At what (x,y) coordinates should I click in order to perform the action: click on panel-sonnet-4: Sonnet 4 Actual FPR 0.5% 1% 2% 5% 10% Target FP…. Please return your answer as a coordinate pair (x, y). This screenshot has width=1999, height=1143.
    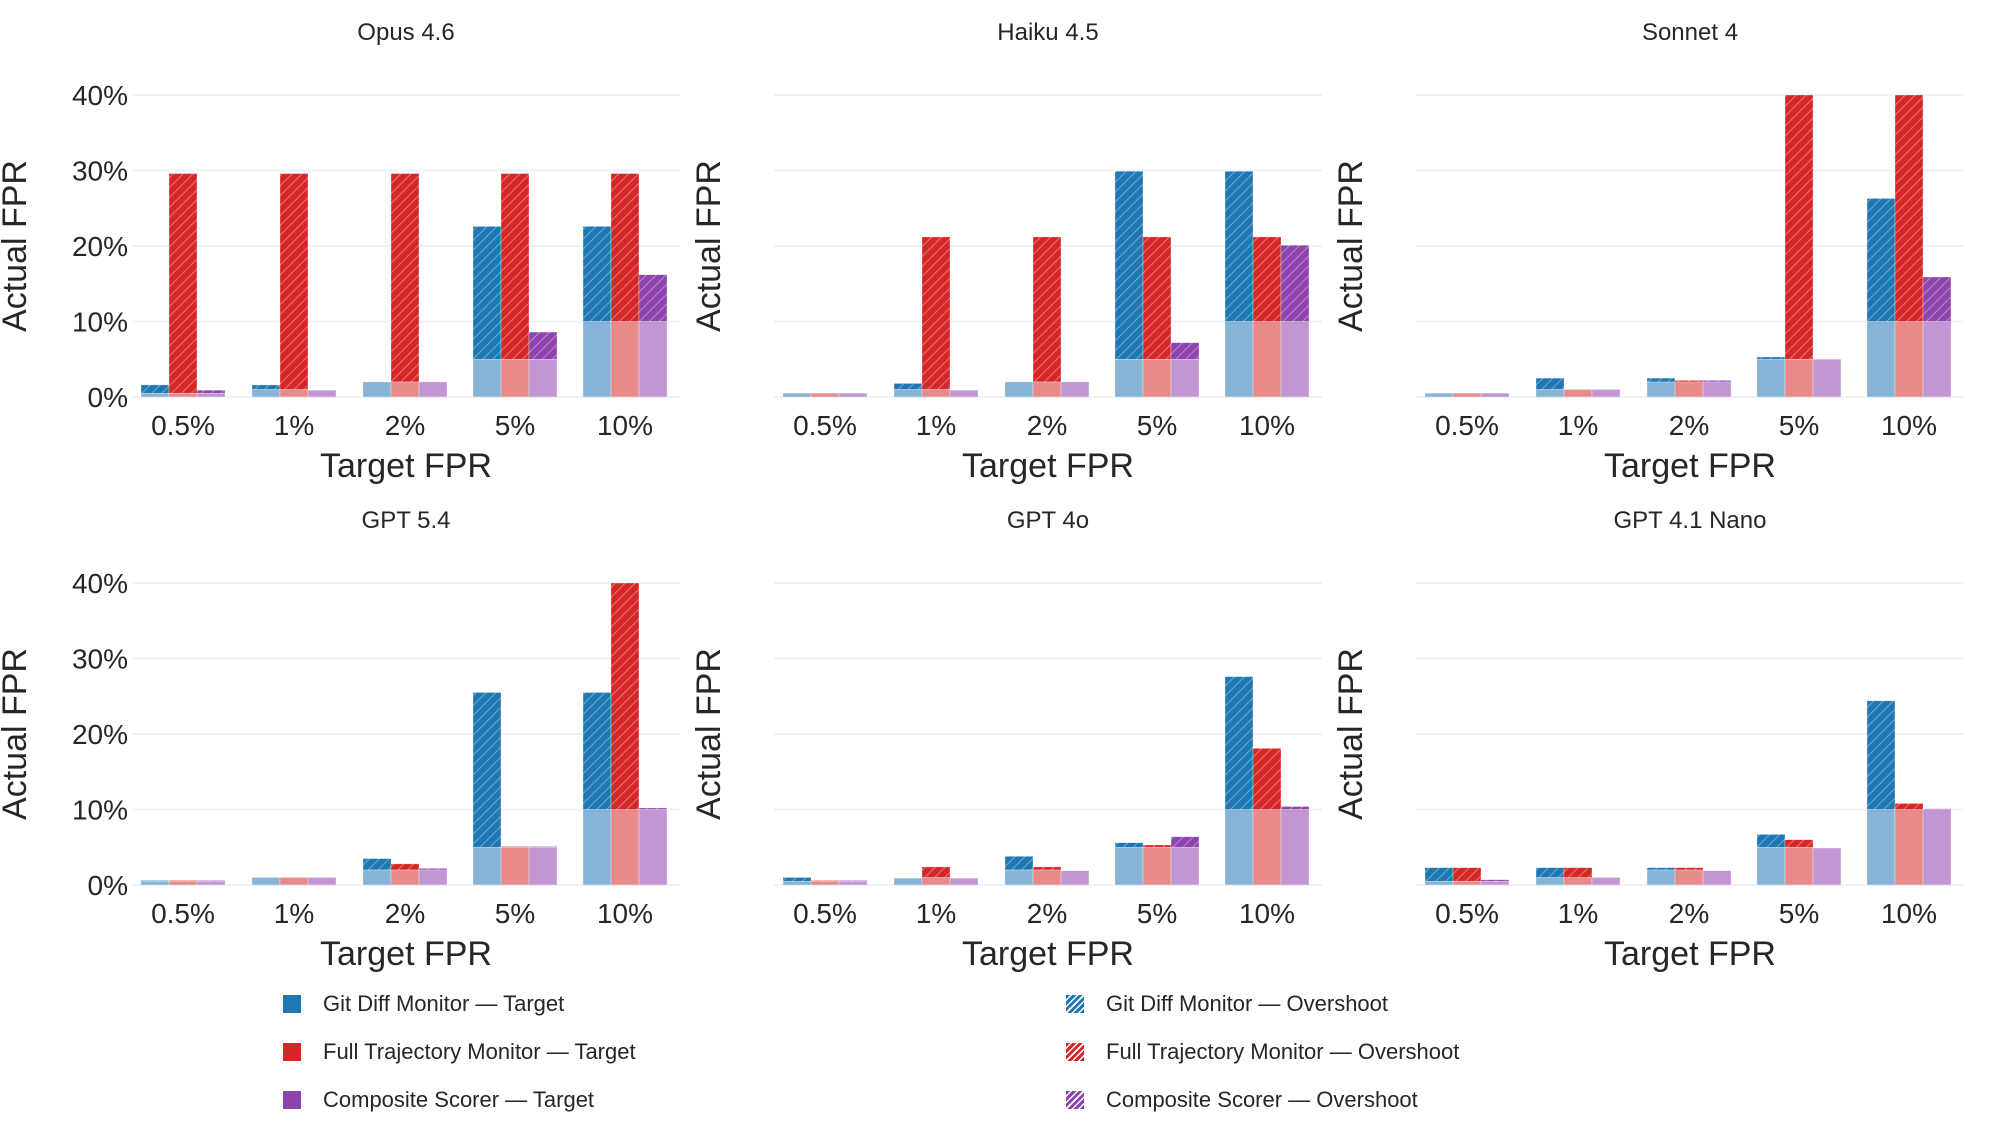
    Looking at the image, I should click on (1648, 252).